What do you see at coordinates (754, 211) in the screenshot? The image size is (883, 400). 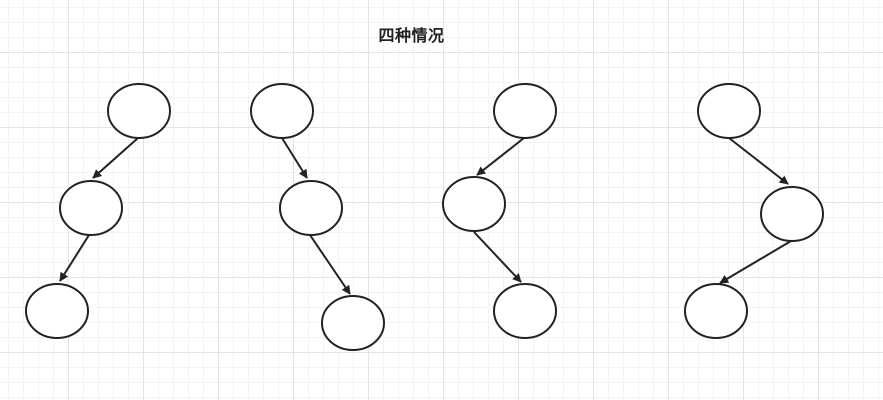 I see `case-right-left` at bounding box center [754, 211].